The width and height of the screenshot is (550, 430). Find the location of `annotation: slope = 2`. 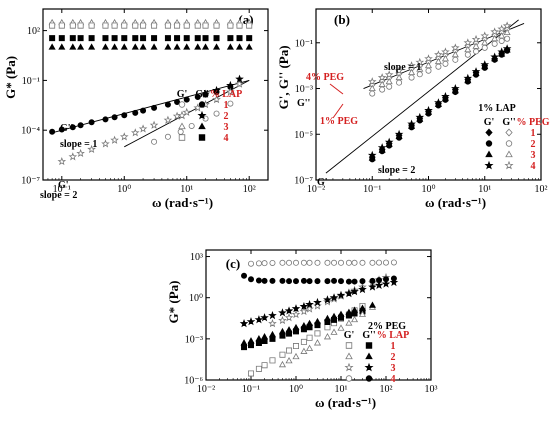

annotation: slope = 2 is located at coordinates (58, 195).